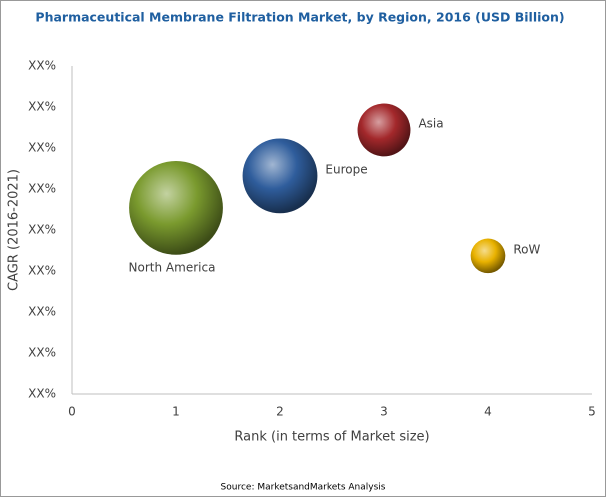 The width and height of the screenshot is (606, 497). I want to click on point-label: Europe, so click(346, 169).